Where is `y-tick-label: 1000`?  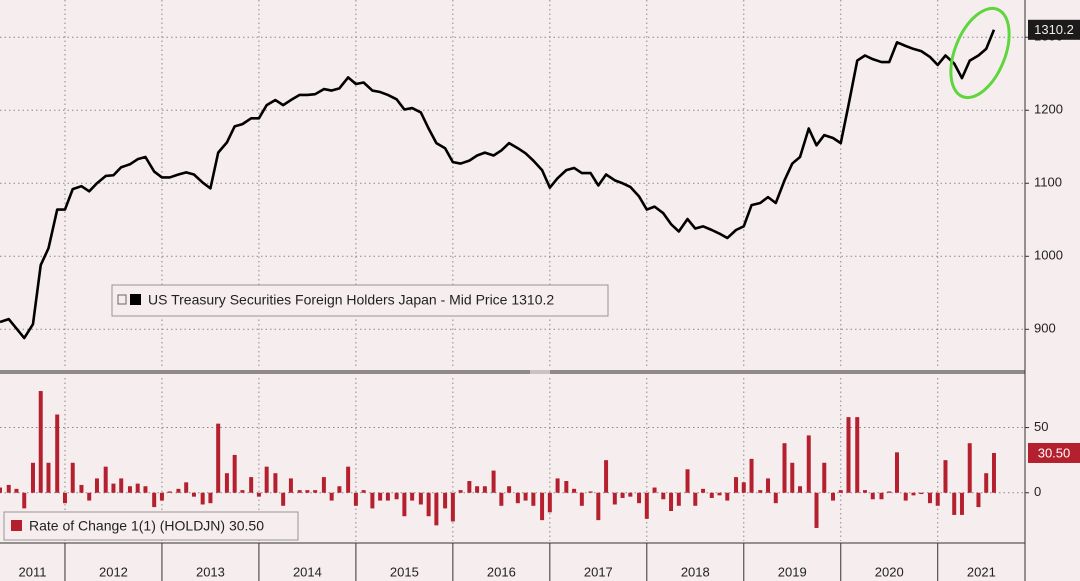
y-tick-label: 1000 is located at coordinates (1048, 255).